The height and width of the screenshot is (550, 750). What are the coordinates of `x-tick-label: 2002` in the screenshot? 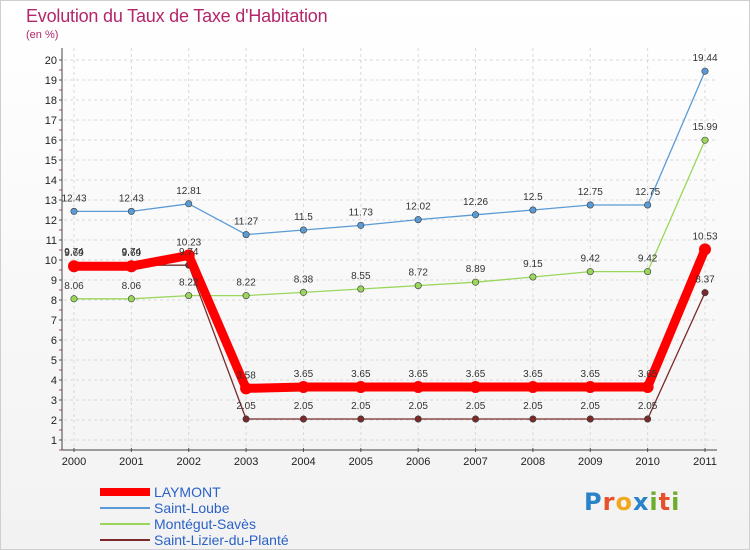 It's located at (188, 462).